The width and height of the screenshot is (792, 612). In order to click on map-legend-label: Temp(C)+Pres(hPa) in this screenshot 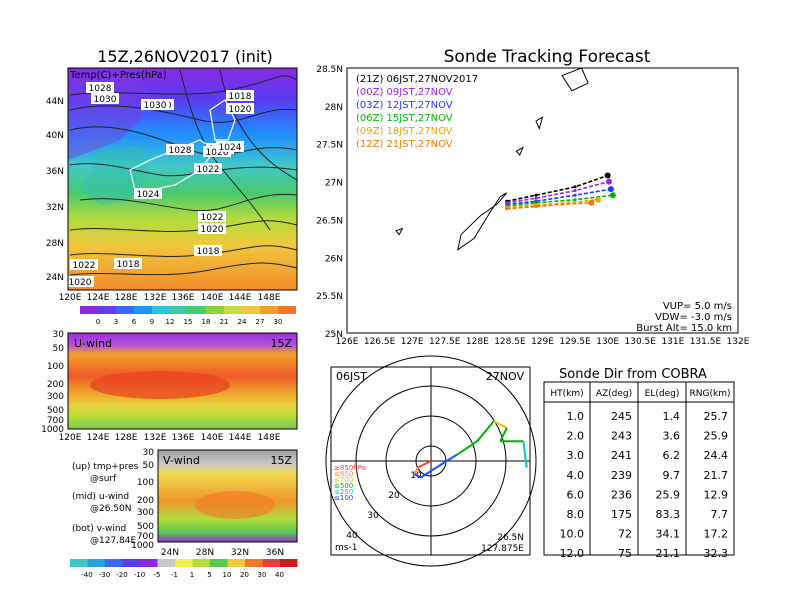, I will do `click(118, 75)`.